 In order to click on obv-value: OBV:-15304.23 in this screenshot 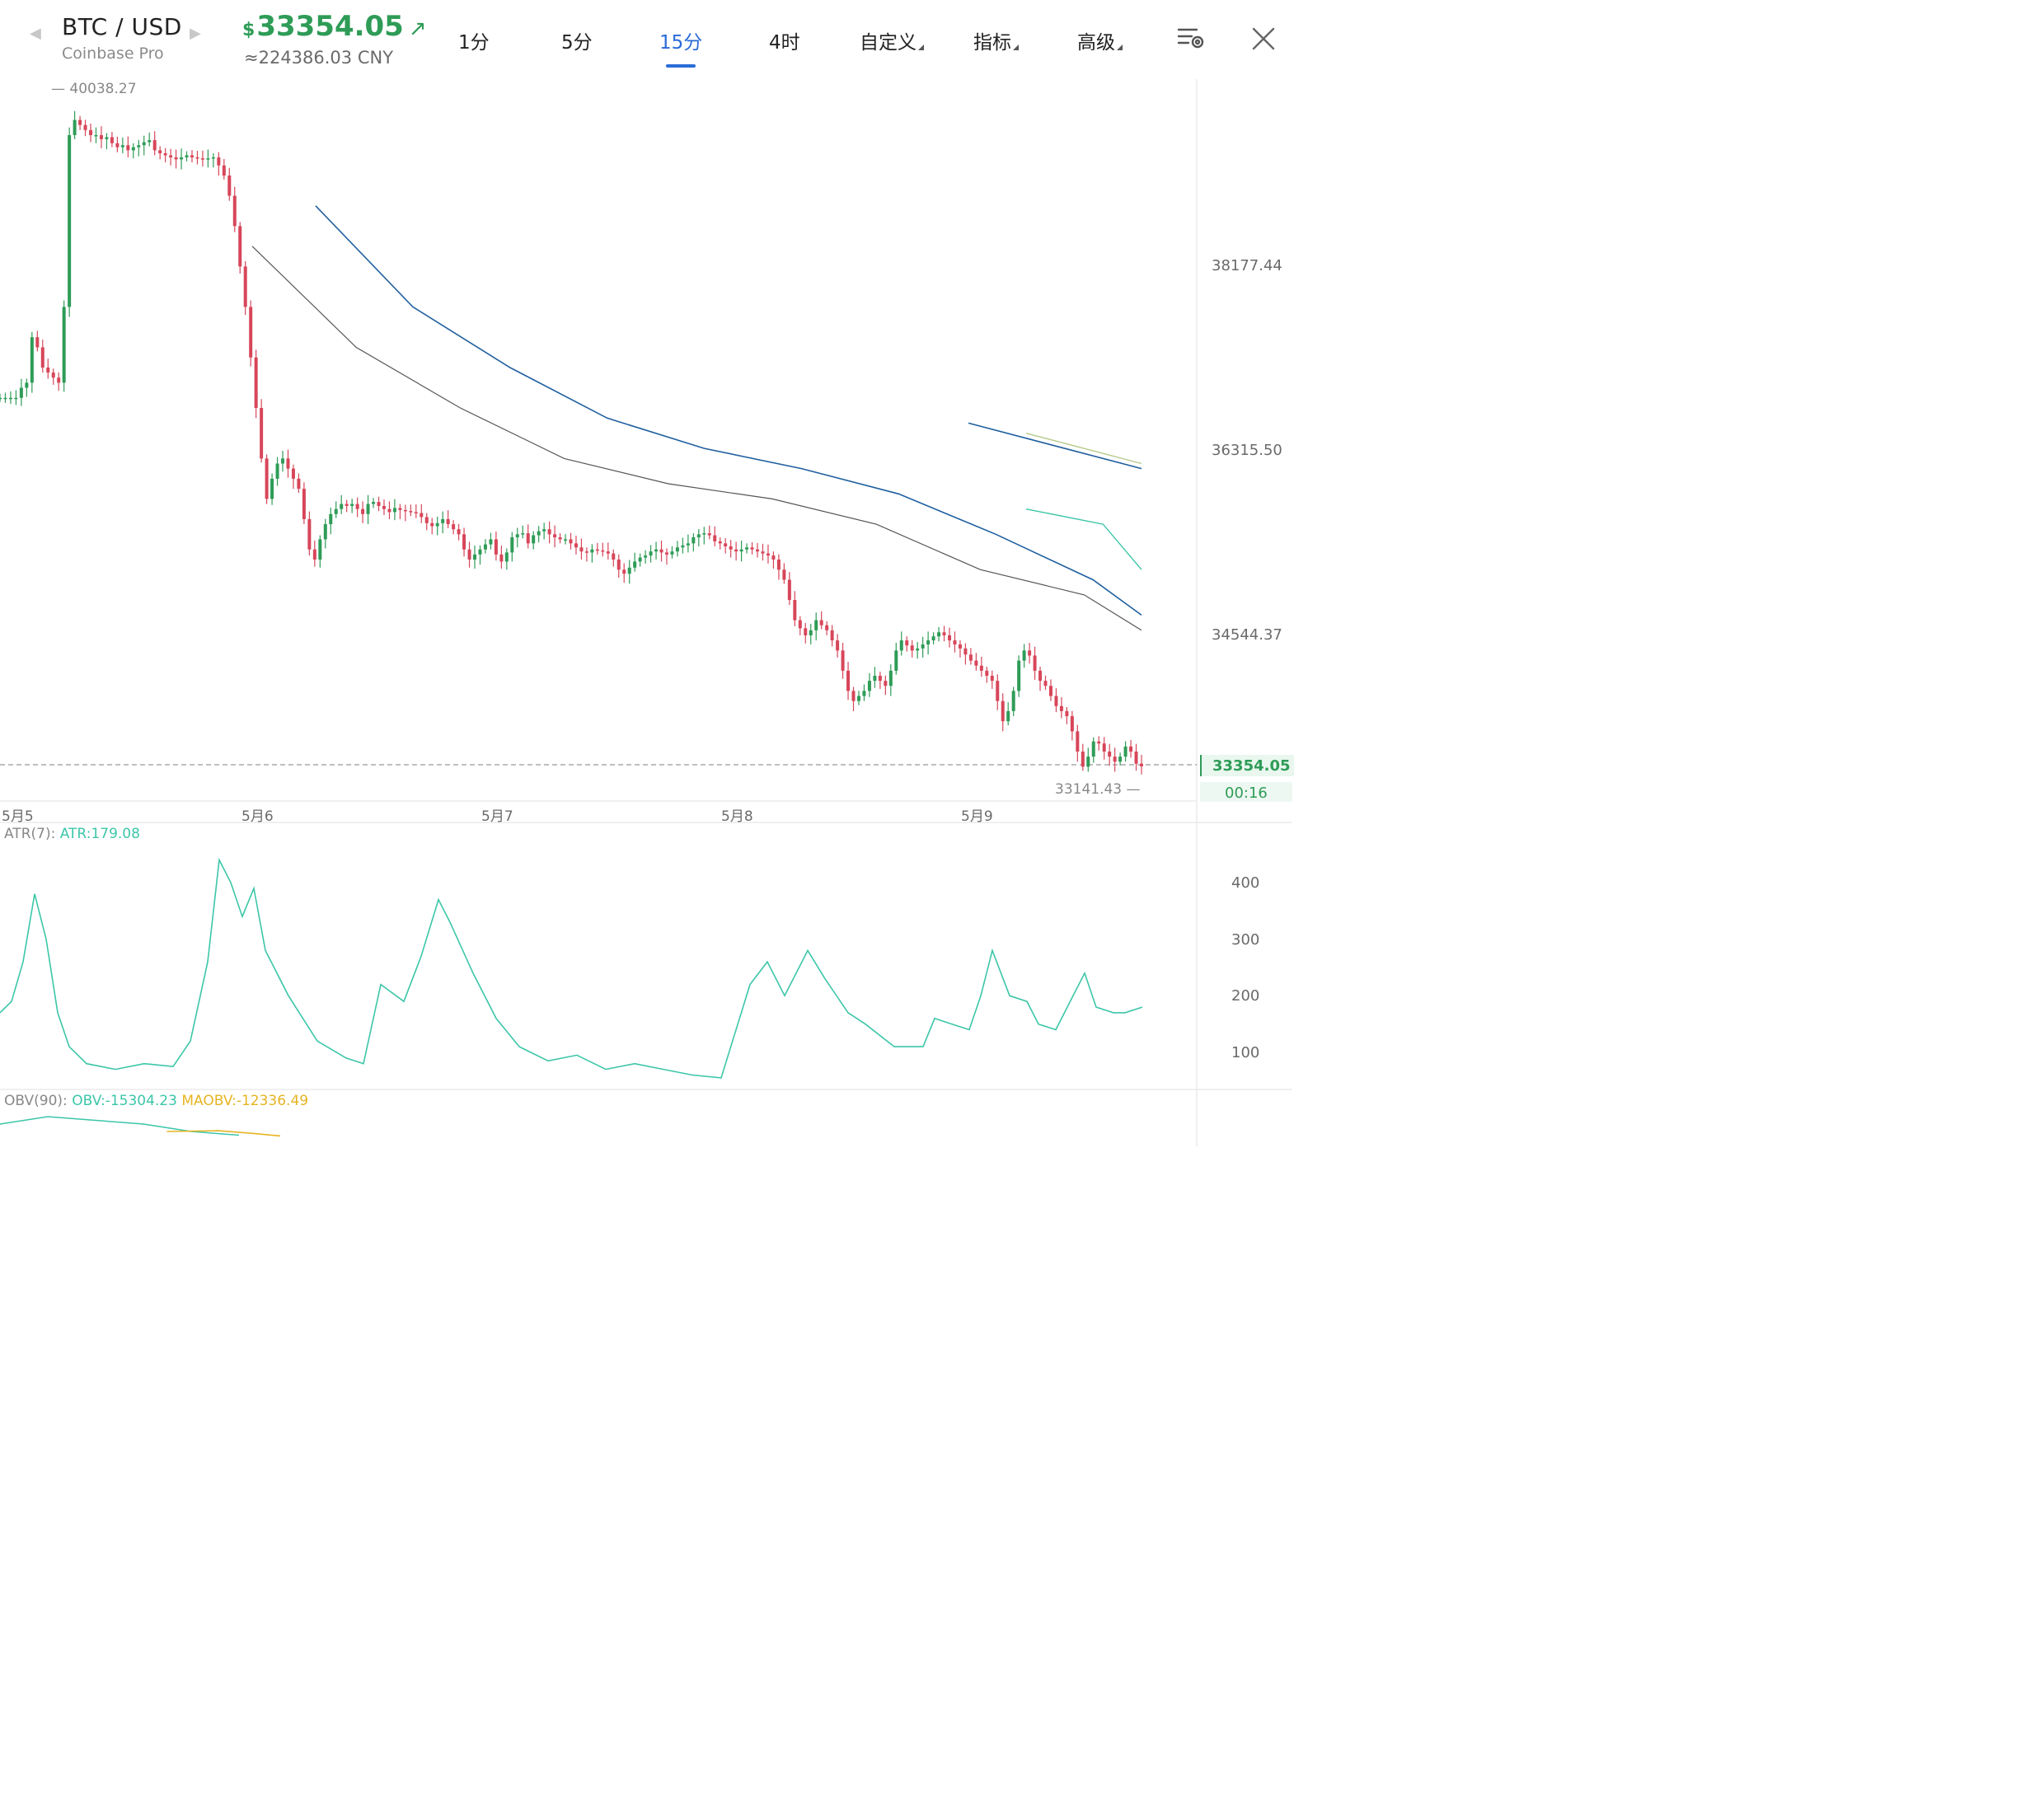, I will do `click(124, 1101)`.